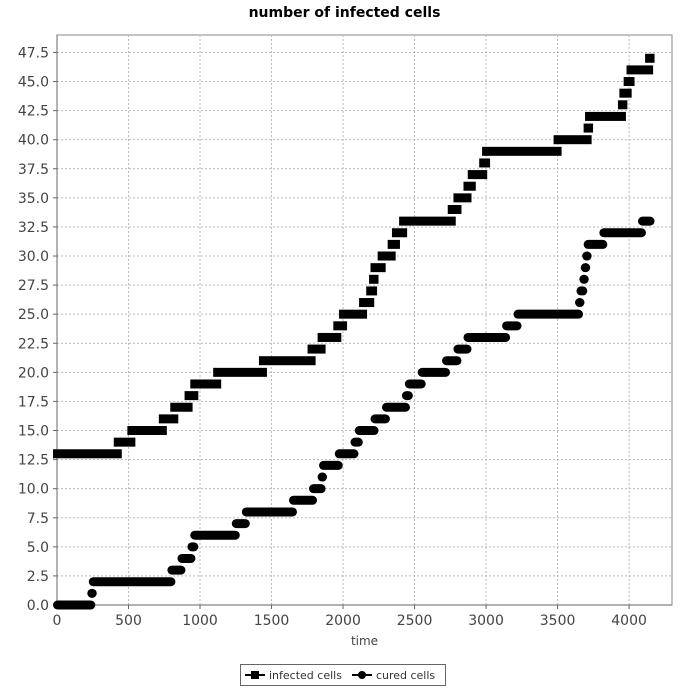 The image size is (689, 690). I want to click on legend-item-infected: infected cells, so click(293, 675).